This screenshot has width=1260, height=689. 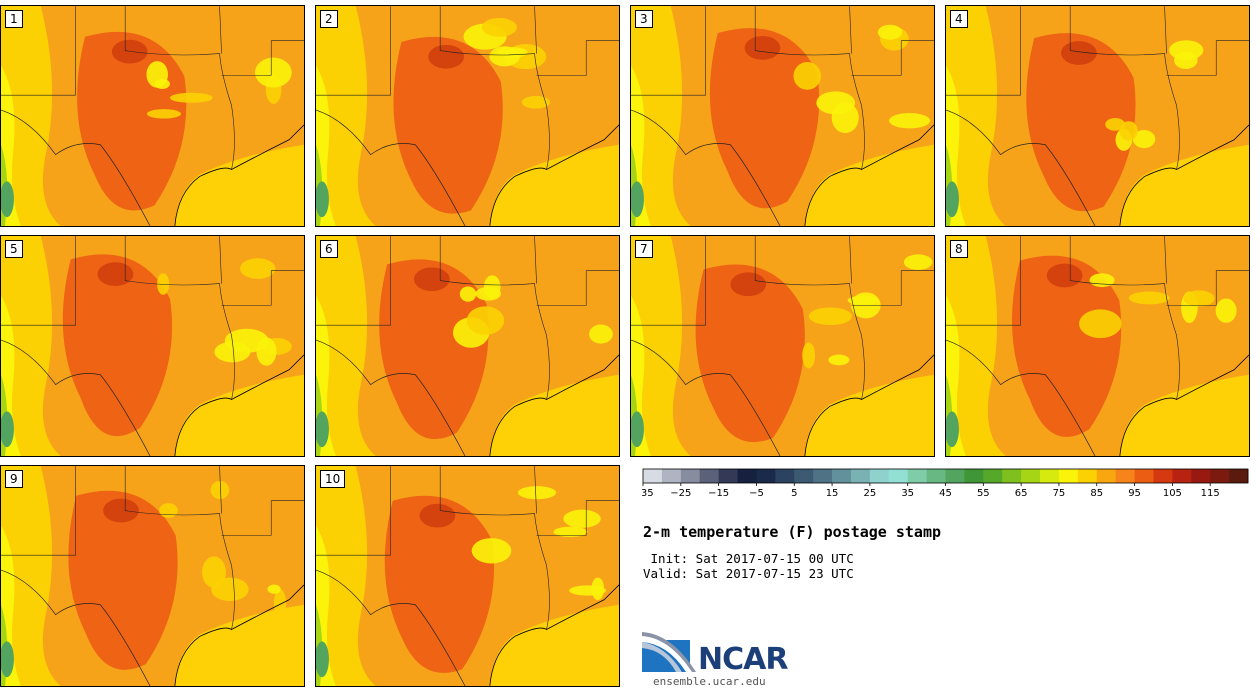 I want to click on colorbar-tick-label: −5, so click(x=756, y=493).